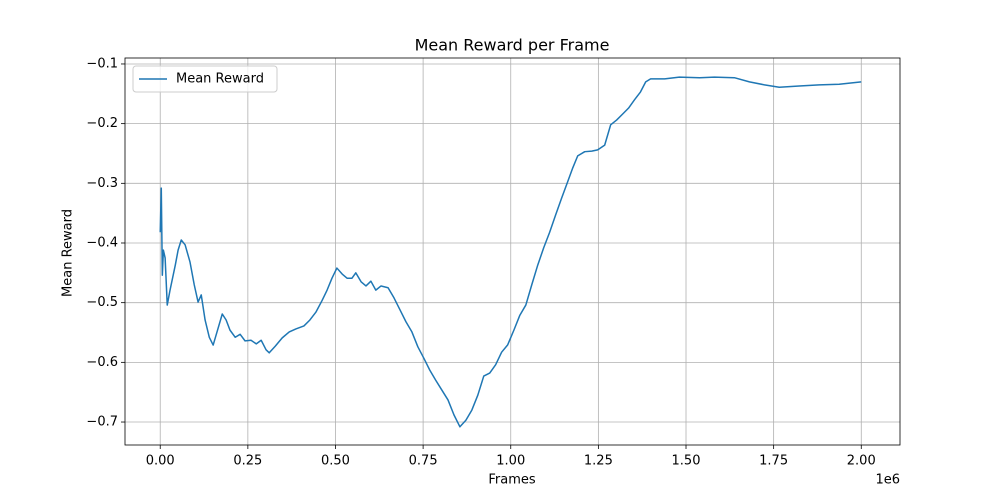  What do you see at coordinates (512, 480) in the screenshot?
I see `x-axis-label: Frames` at bounding box center [512, 480].